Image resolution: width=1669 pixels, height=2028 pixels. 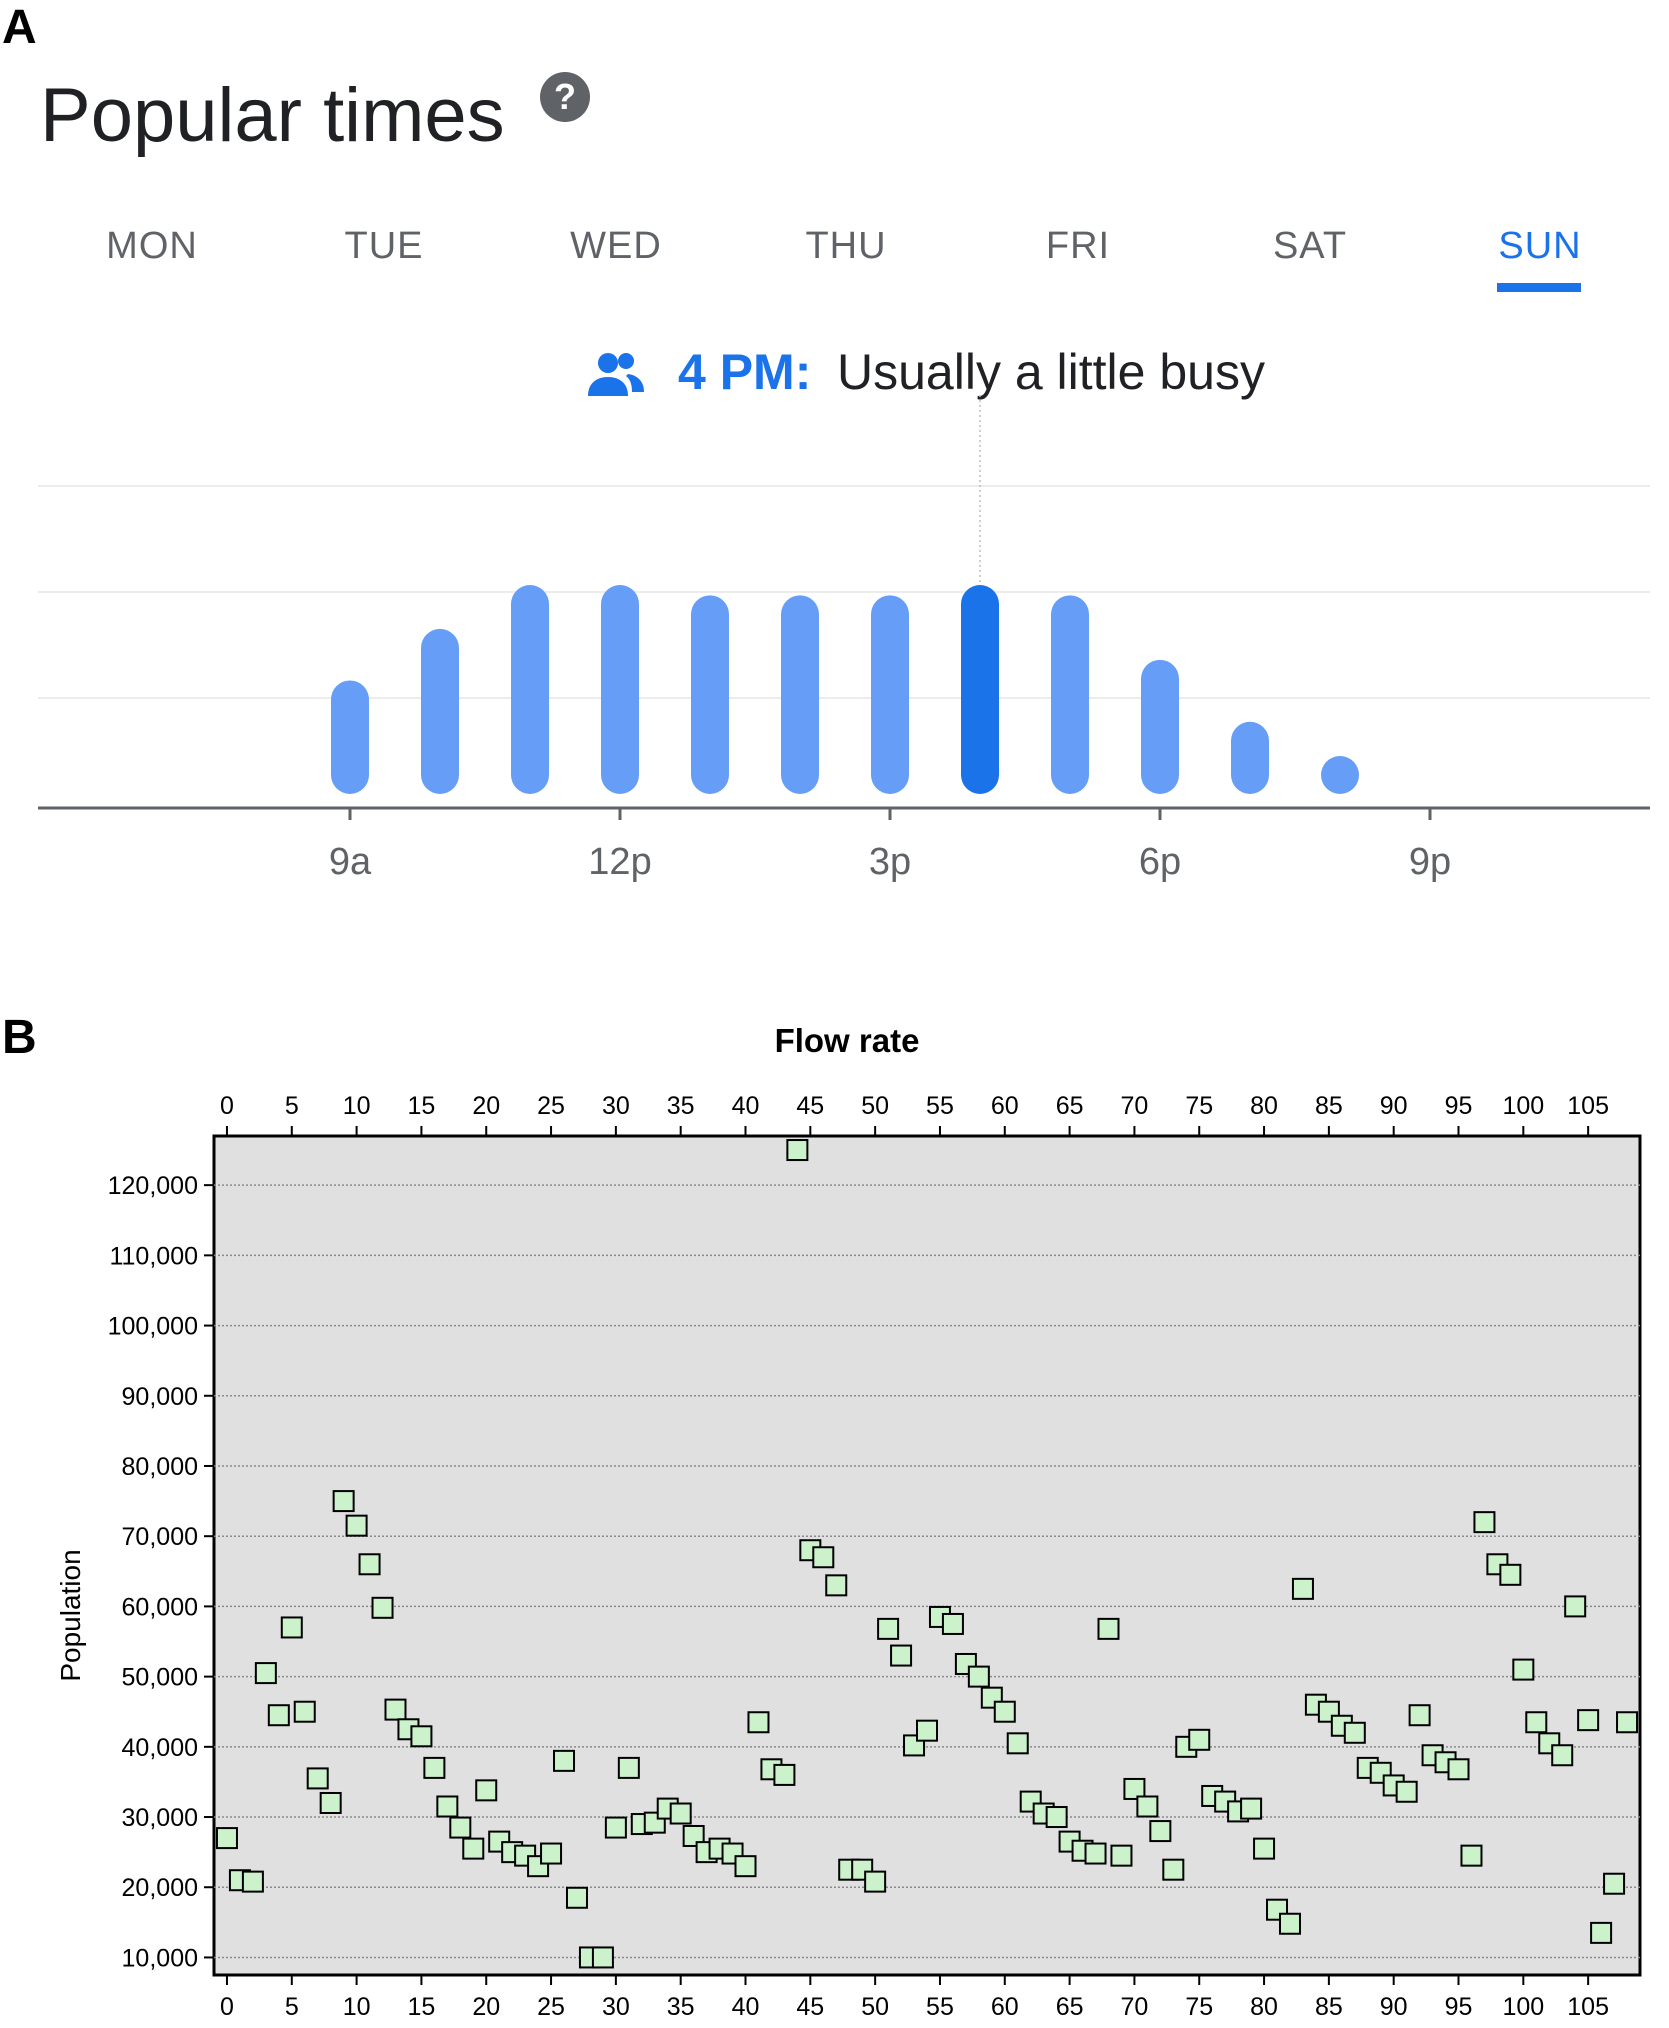 I want to click on x-tick-label-top: 55, so click(x=940, y=1106).